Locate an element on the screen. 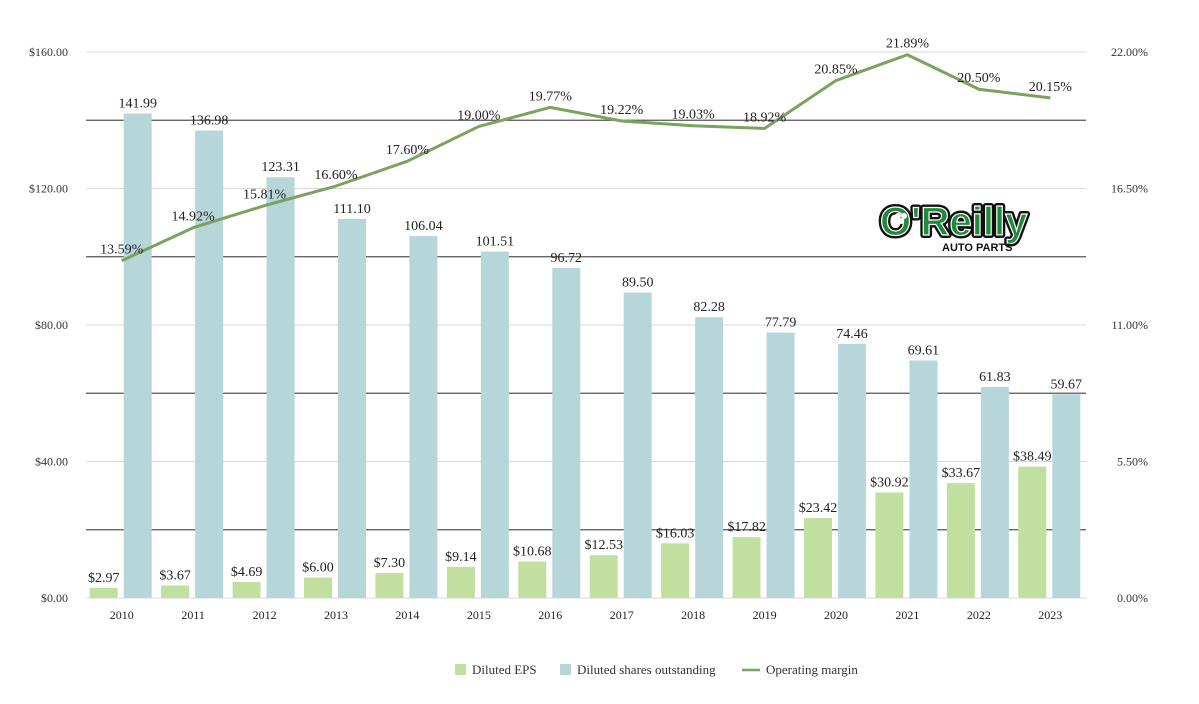 This screenshot has width=1199, height=704. margin-label: 13.59% is located at coordinates (122, 250).